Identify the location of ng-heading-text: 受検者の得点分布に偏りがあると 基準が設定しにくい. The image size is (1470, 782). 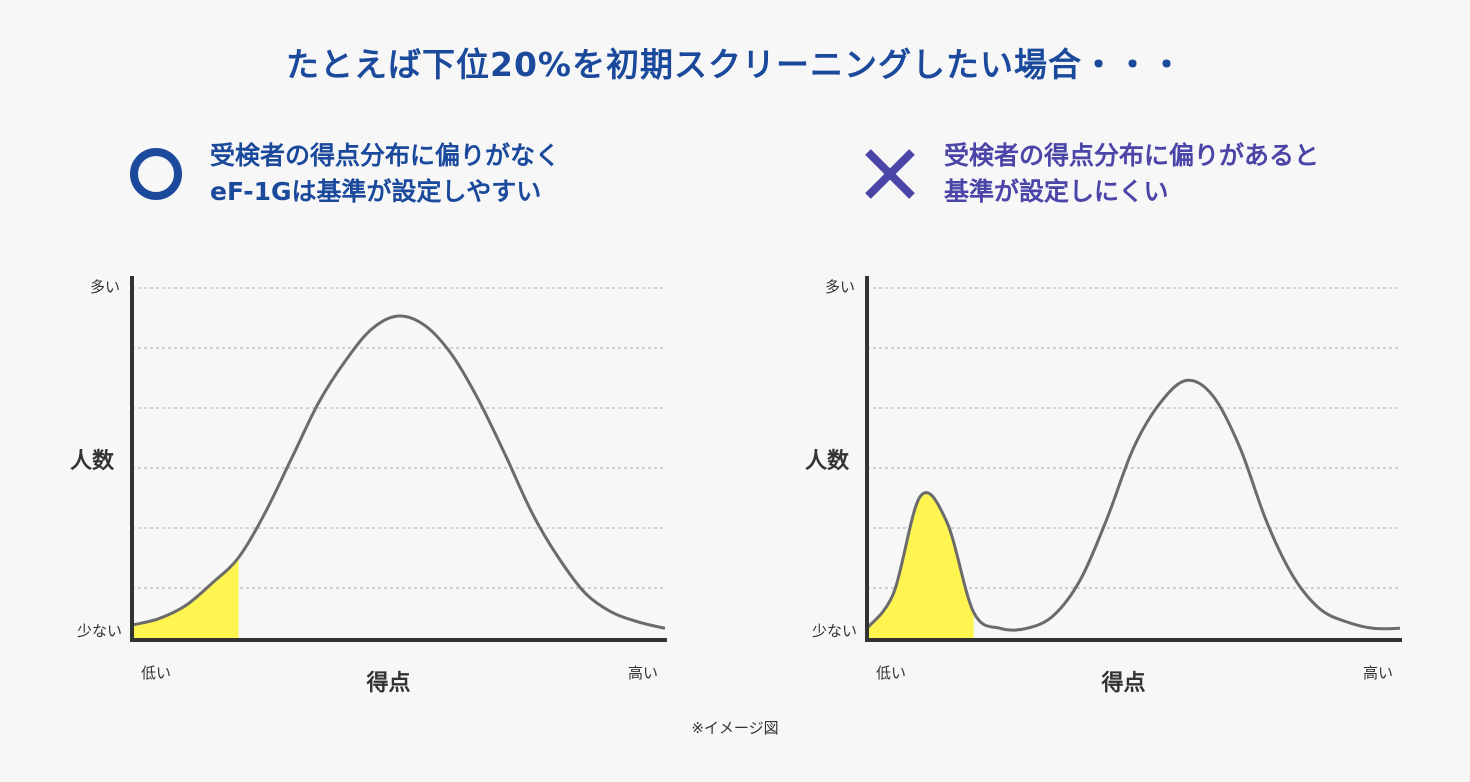
(1131, 174).